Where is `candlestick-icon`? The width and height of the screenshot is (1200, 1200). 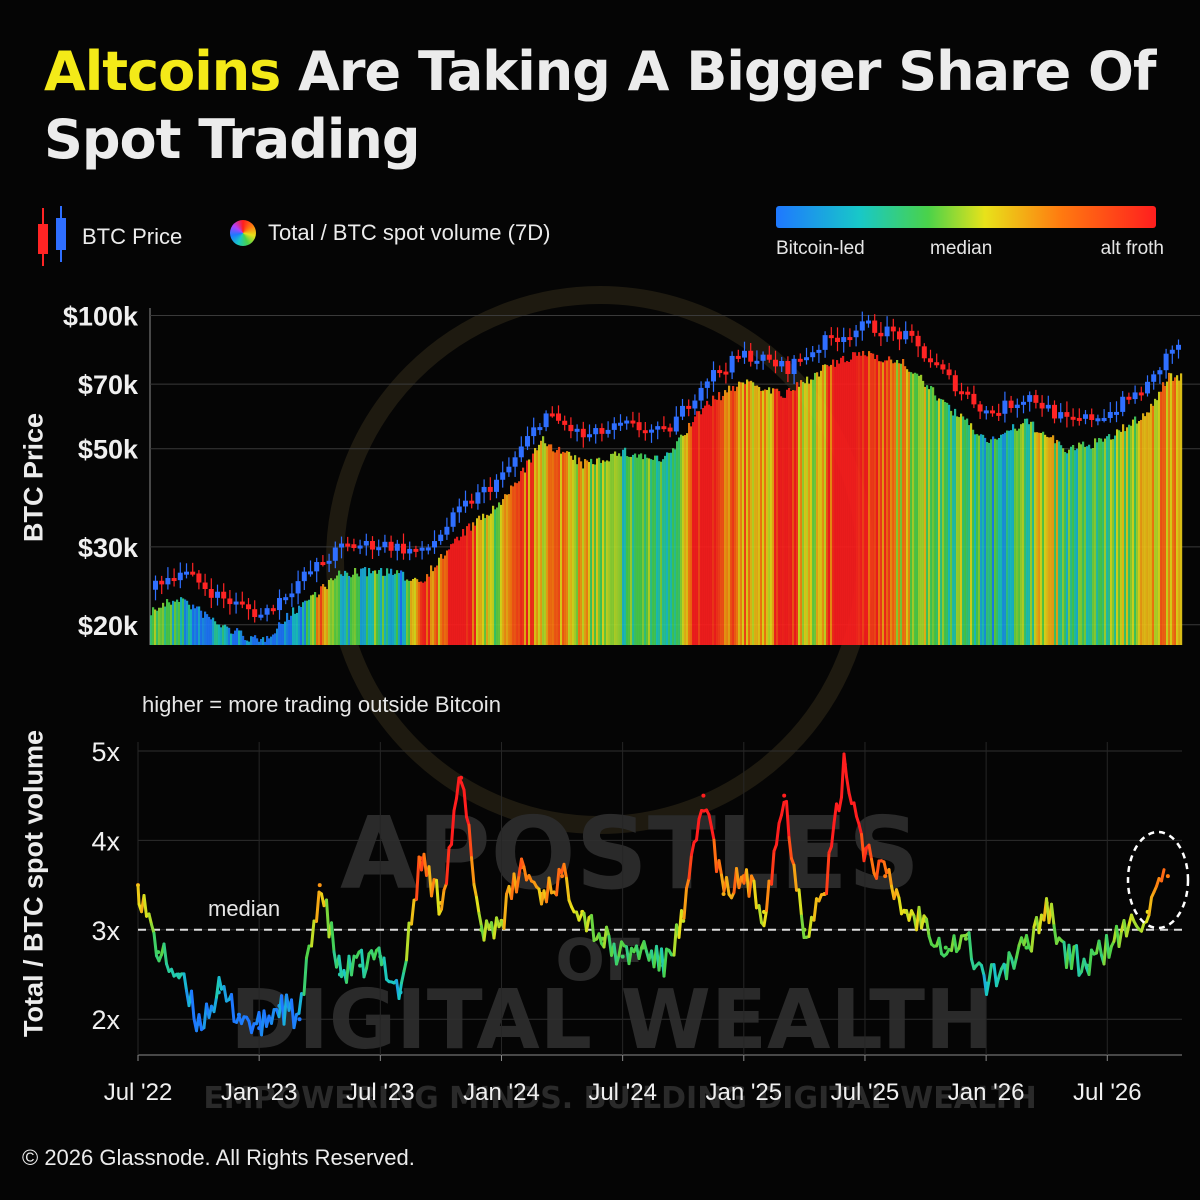 candlestick-icon is located at coordinates (52, 236).